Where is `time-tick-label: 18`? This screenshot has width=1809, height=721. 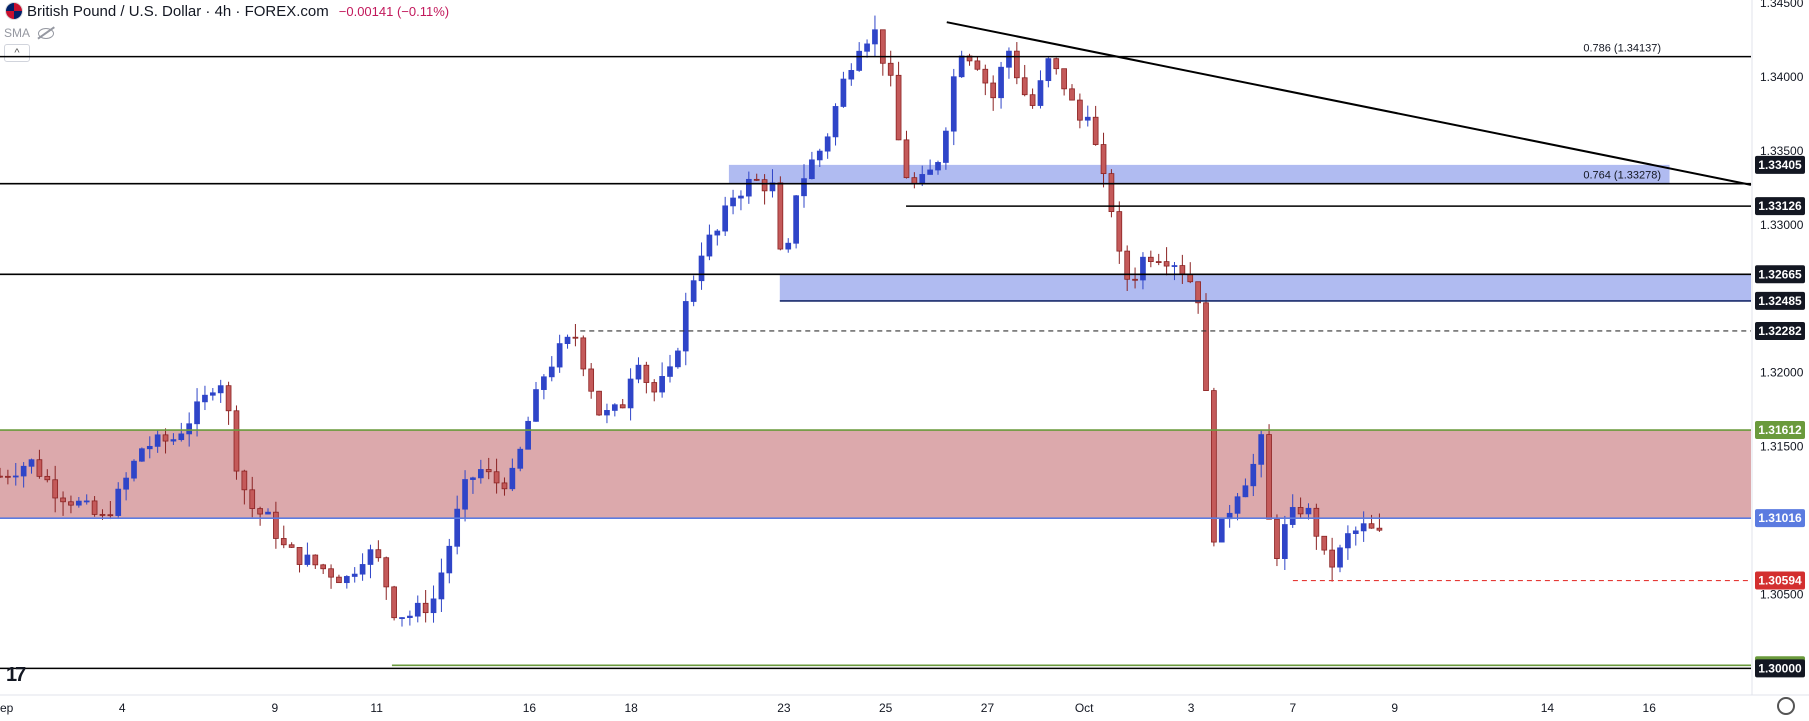
time-tick-label: 18 is located at coordinates (631, 708).